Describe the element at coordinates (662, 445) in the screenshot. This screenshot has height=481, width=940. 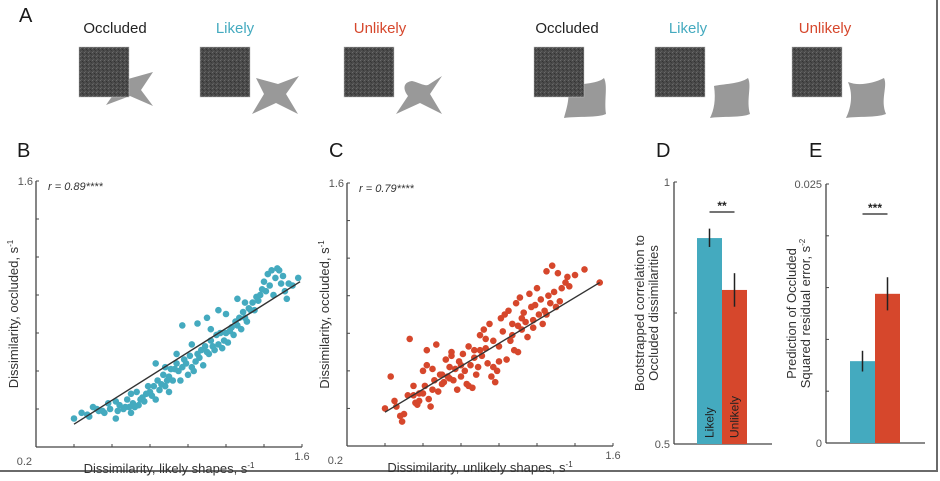
I see `y-tick-label: 0.5` at that location.